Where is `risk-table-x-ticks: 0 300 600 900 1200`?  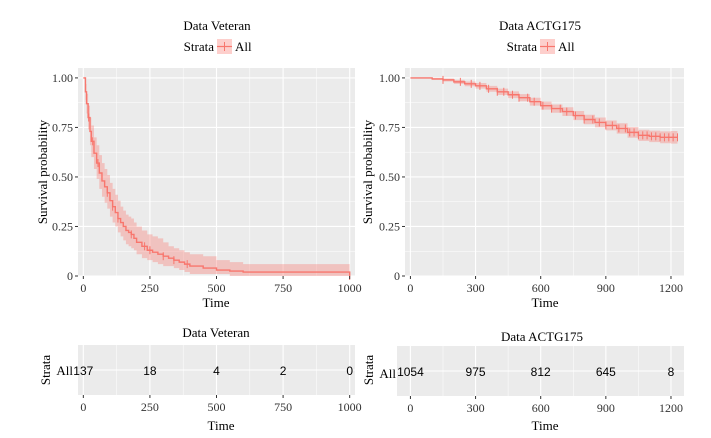 risk-table-x-ticks: 0 300 600 900 1200 is located at coordinates (545, 405).